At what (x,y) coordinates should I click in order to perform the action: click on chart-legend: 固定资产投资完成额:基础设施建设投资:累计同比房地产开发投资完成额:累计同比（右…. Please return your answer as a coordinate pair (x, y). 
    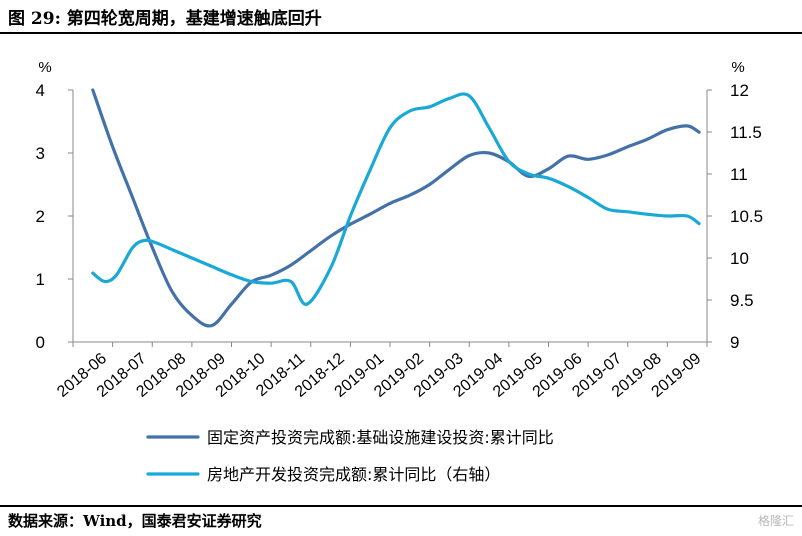
    Looking at the image, I should click on (350, 456).